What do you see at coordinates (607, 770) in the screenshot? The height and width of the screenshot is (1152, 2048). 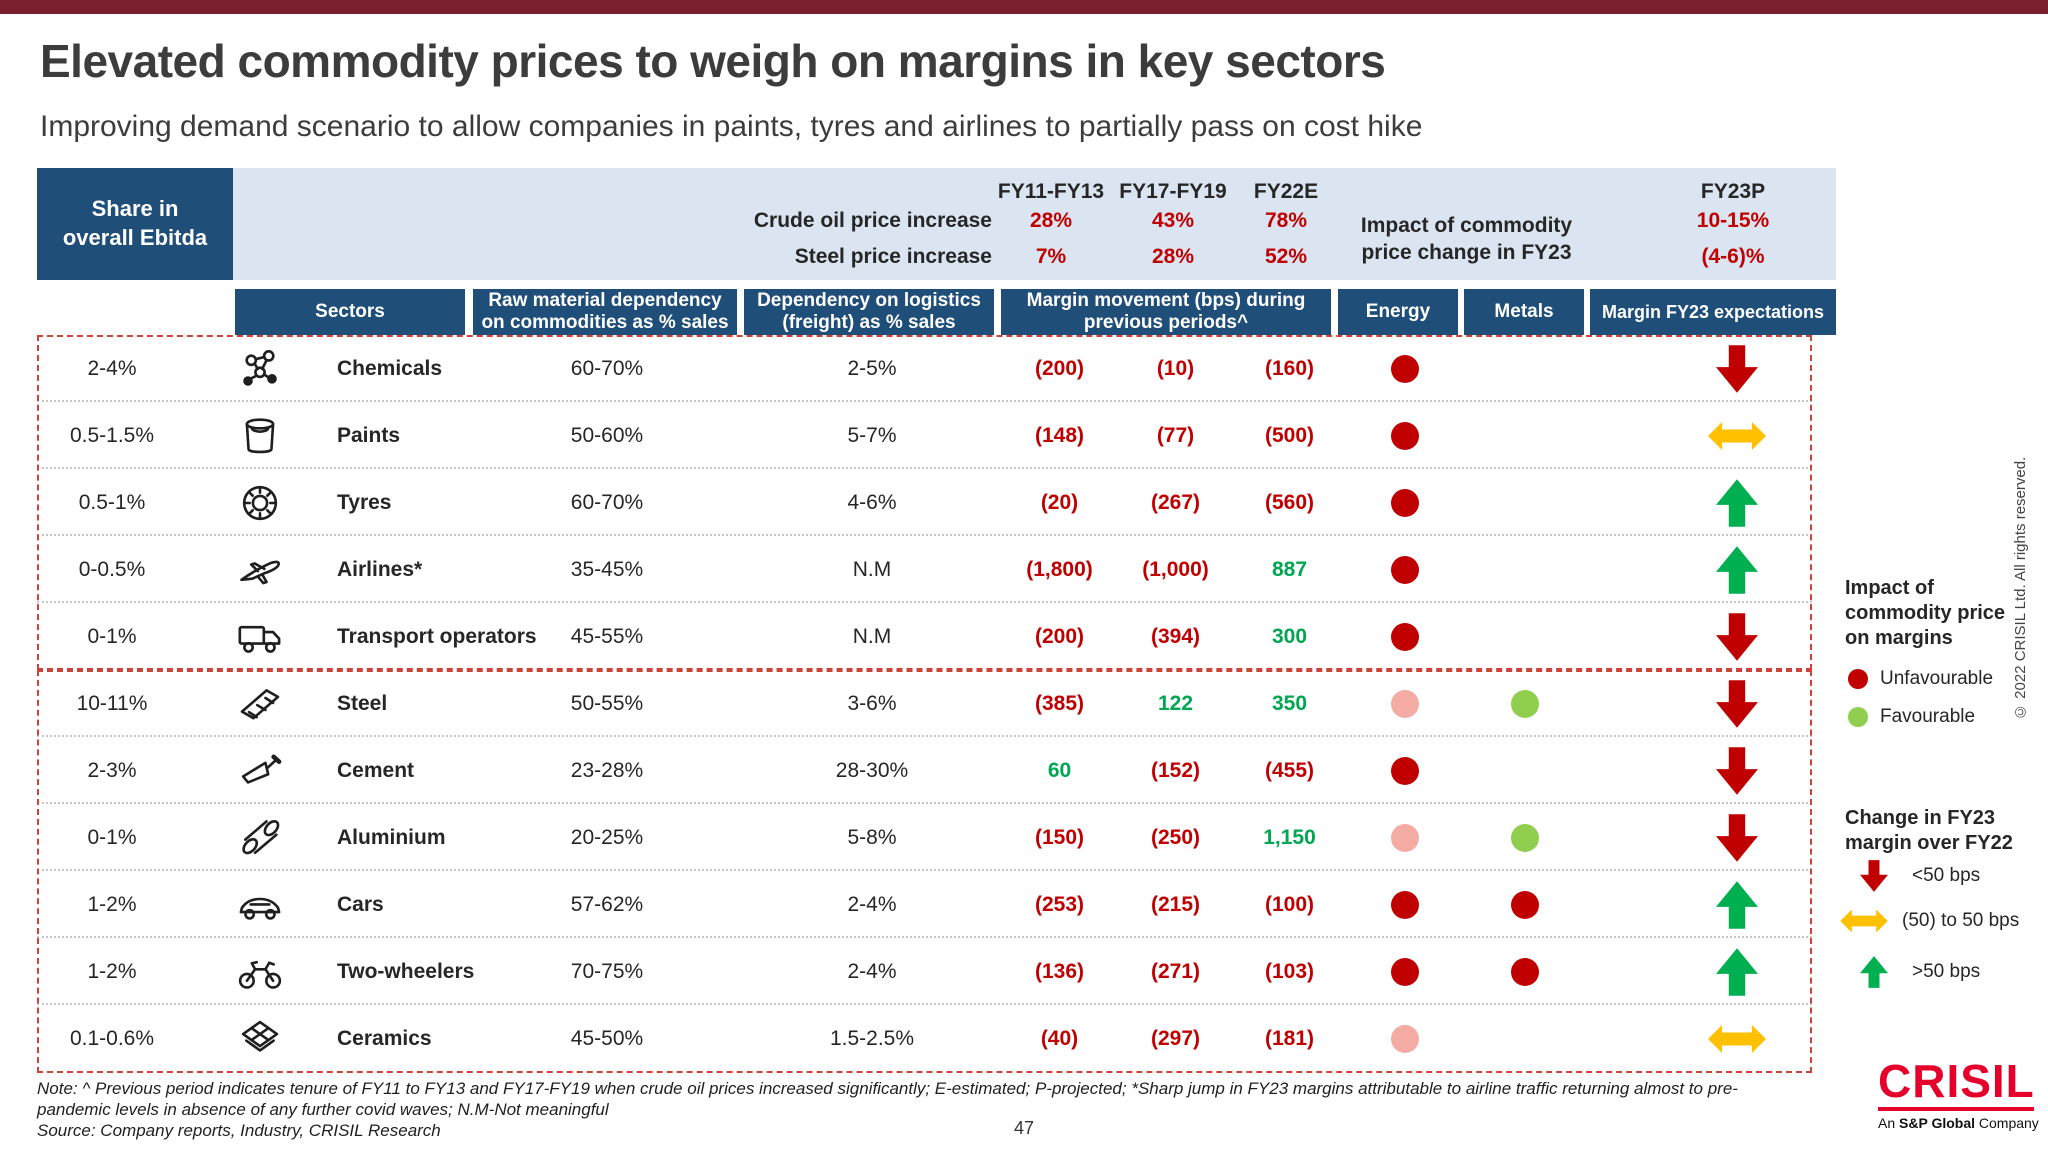 I see `raw-material-dependency-value: 23-28%` at bounding box center [607, 770].